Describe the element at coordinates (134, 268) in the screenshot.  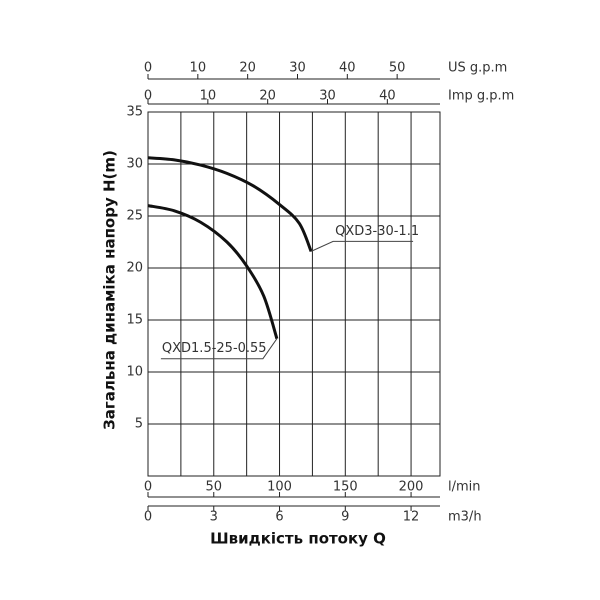
I see `y-tick-label: 20` at that location.